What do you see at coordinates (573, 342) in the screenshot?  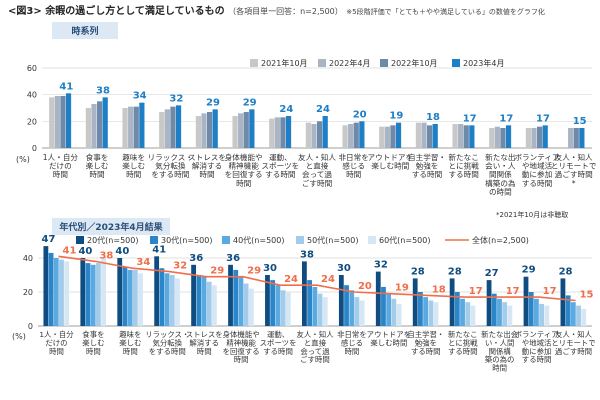 I see `x-tick-label-line: とリモートで` at bounding box center [573, 342].